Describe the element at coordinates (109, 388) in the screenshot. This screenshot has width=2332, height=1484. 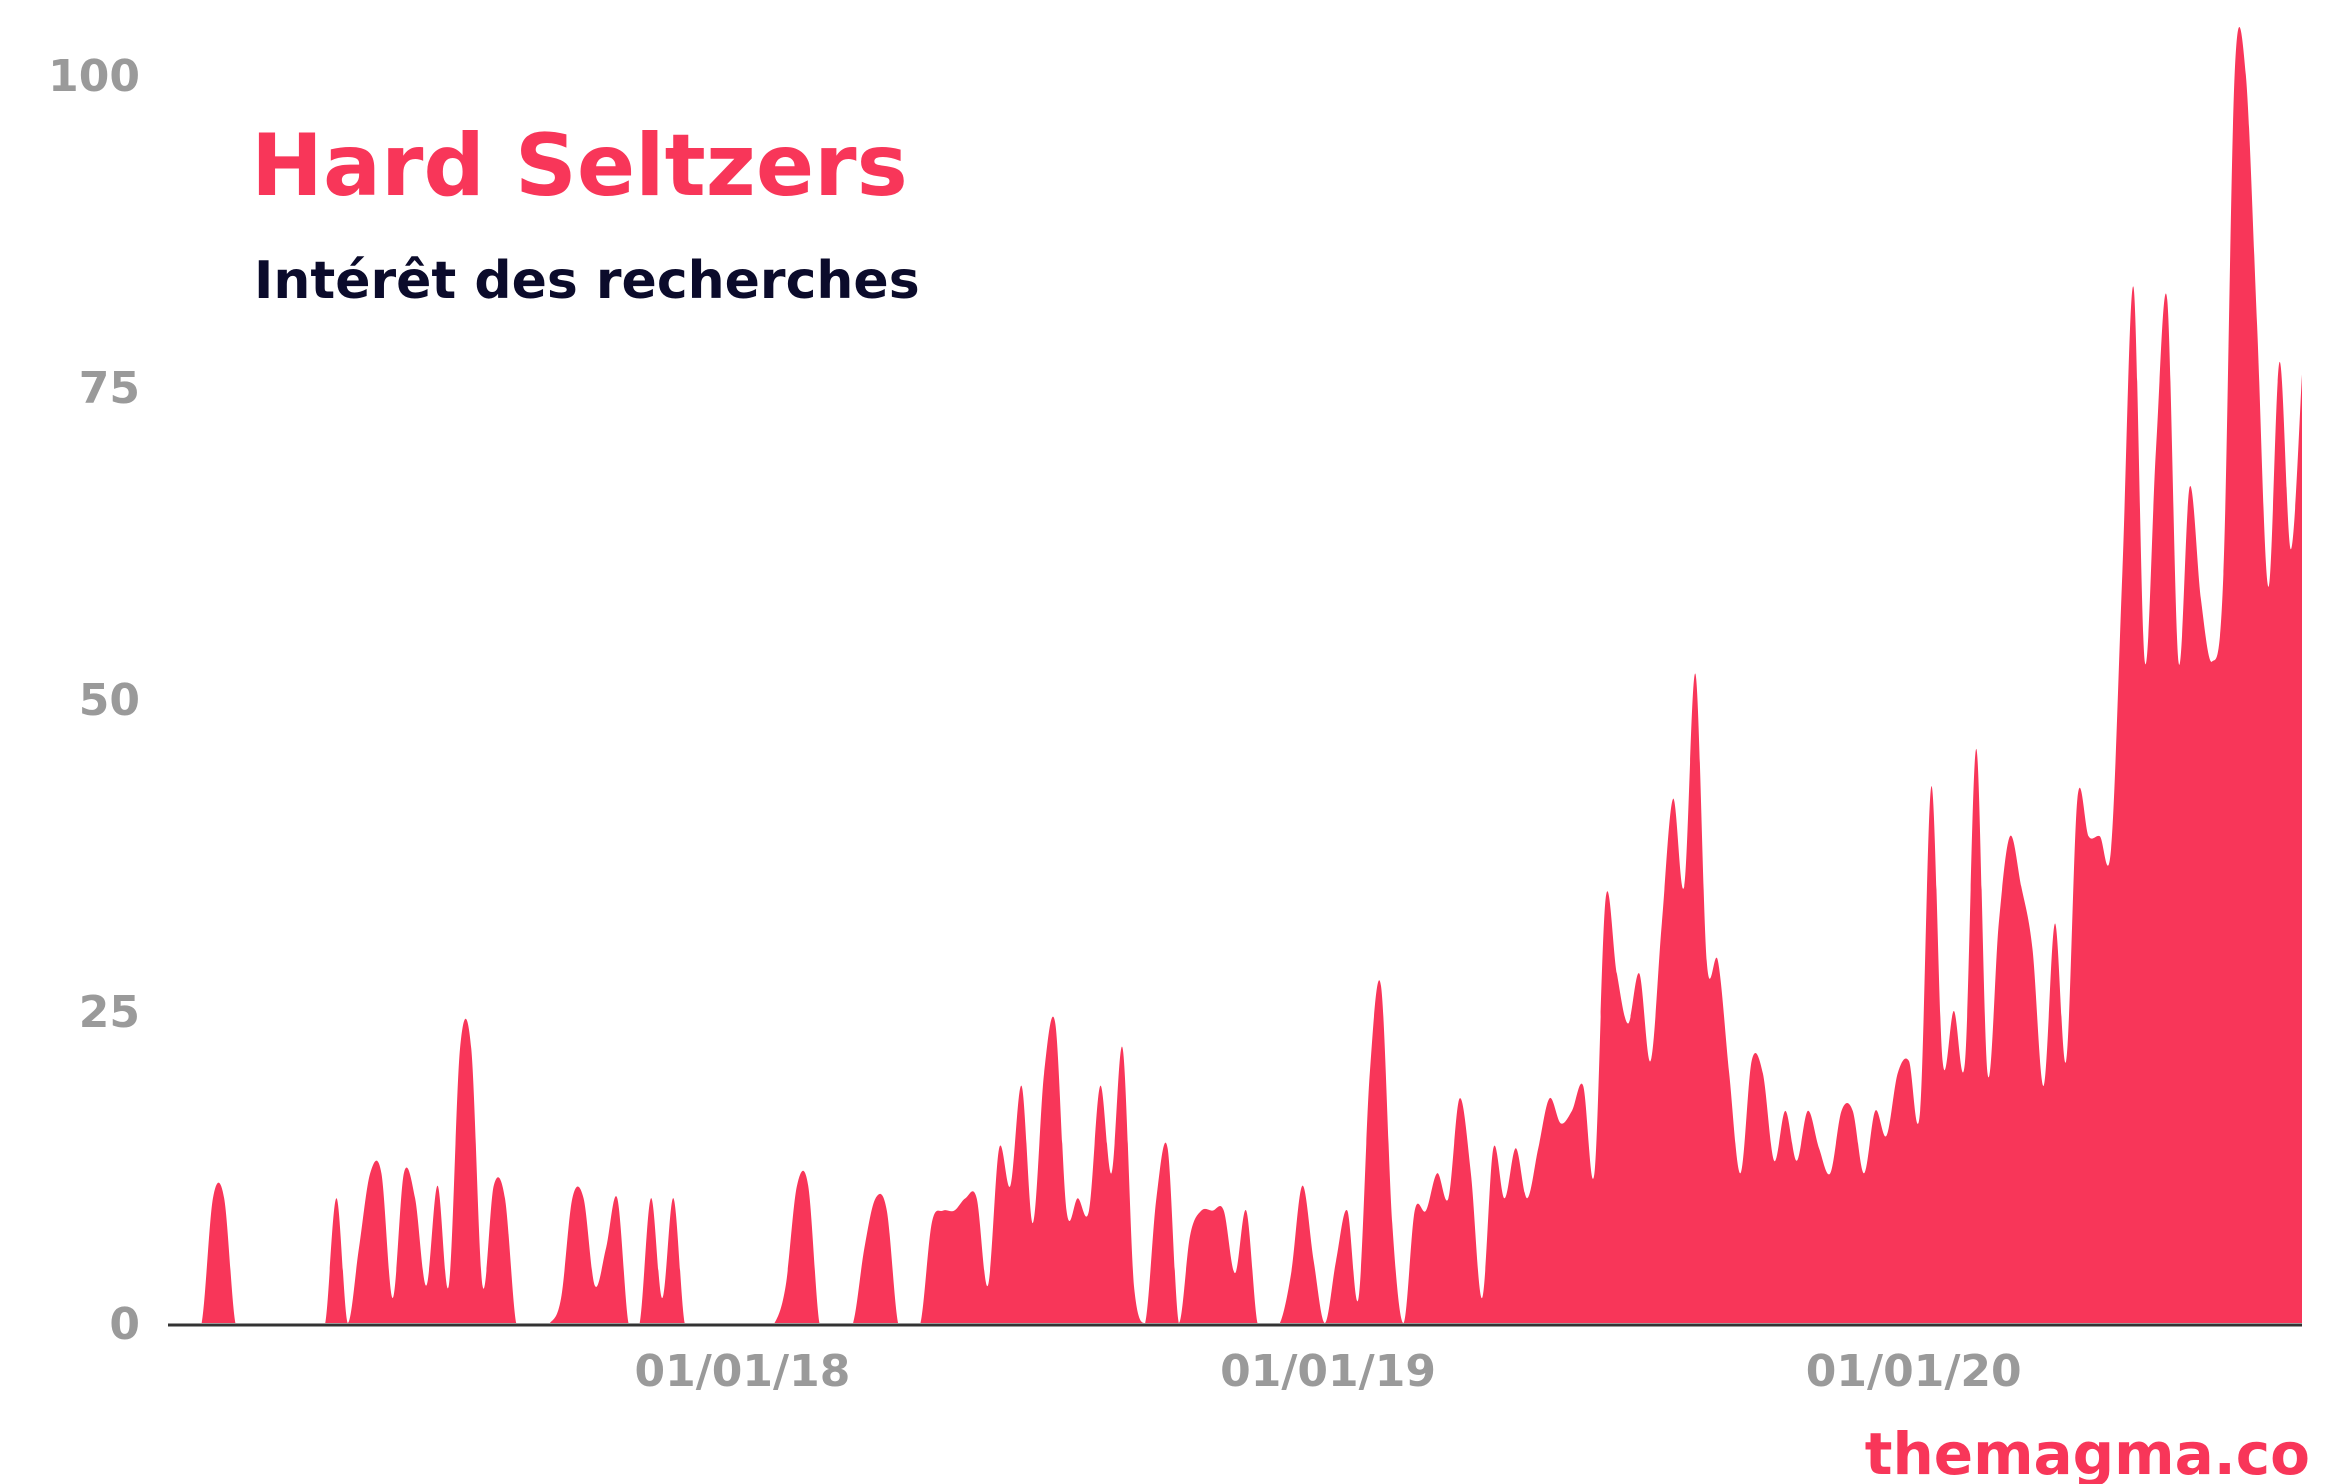
I see `y-tick-label: 75` at that location.